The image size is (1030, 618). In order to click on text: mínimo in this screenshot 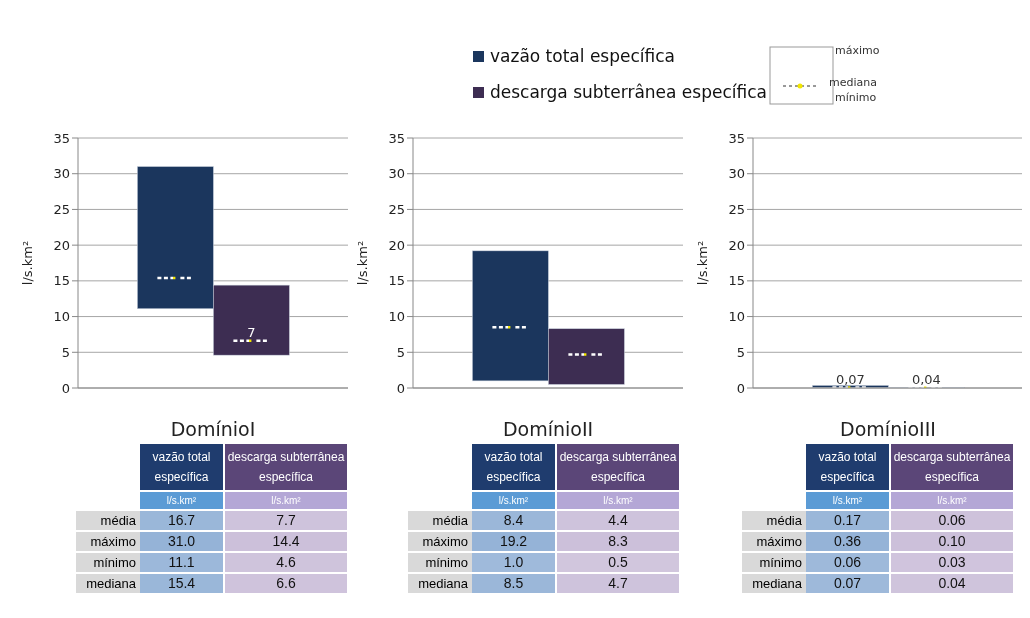, I will do `click(856, 97)`.